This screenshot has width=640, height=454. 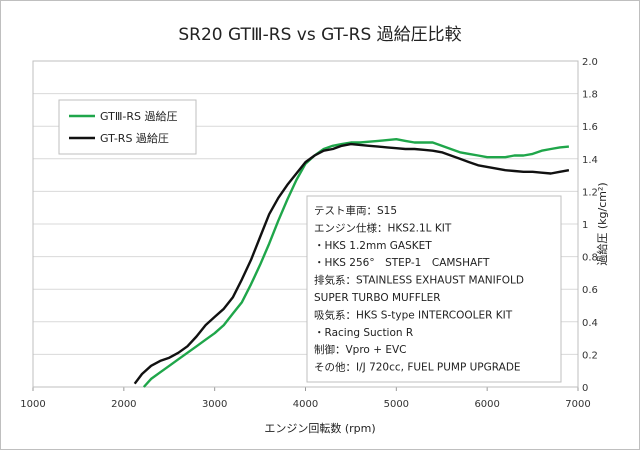 What do you see at coordinates (590, 160) in the screenshot?
I see `y-tick-label: 1.4` at bounding box center [590, 160].